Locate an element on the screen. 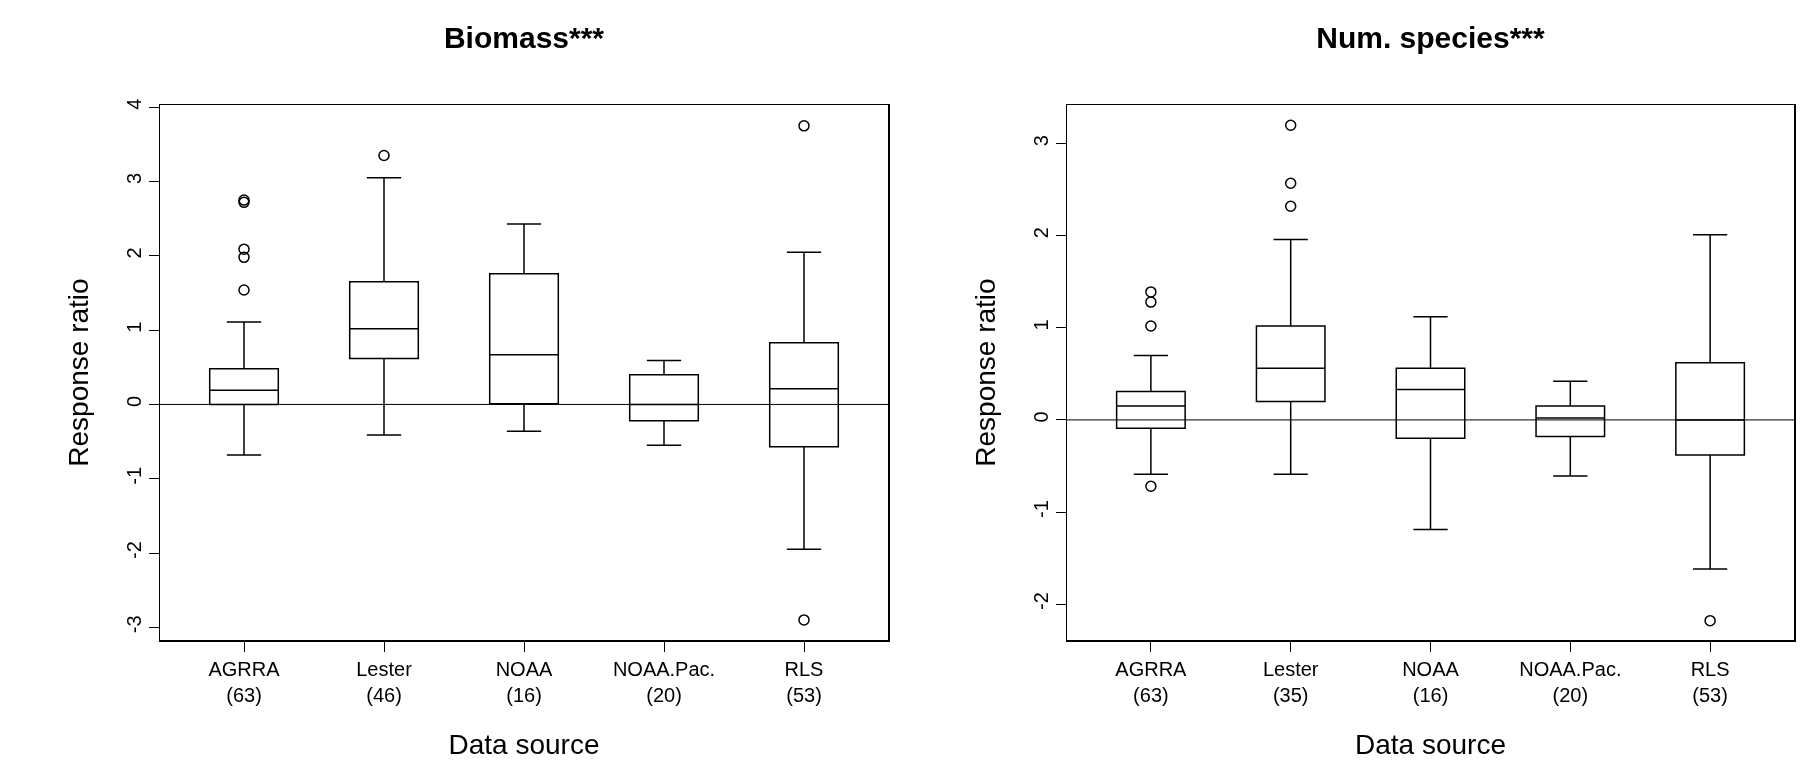  x-tick-label: Lester (46) is located at coordinates (384, 681).